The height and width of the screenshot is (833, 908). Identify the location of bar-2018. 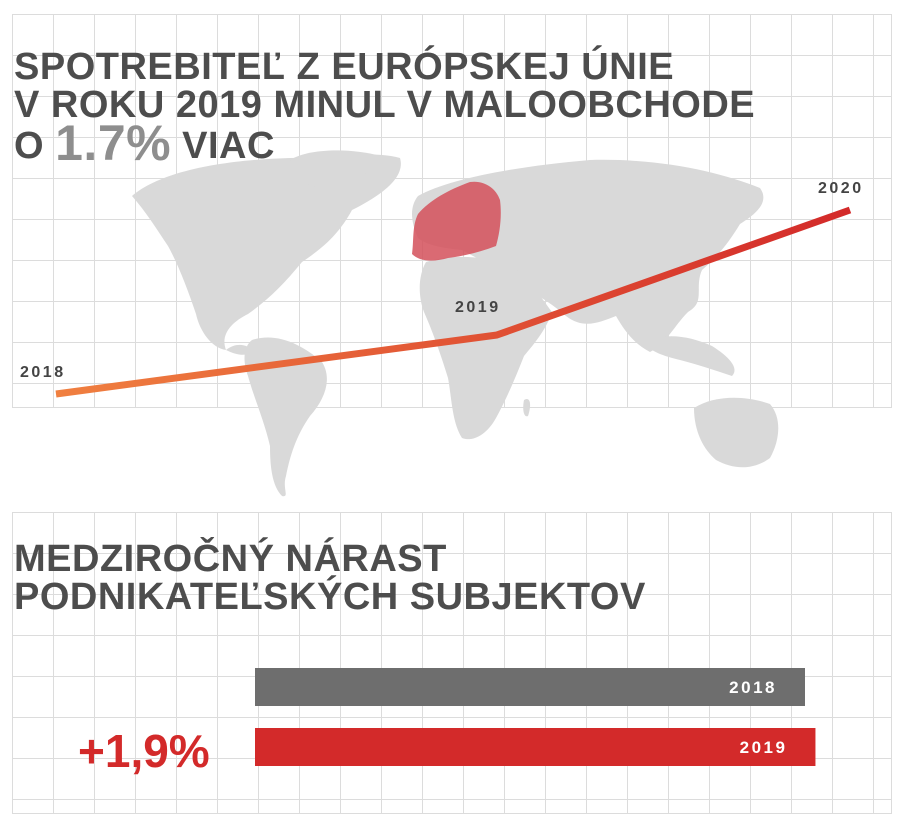
(530, 687).